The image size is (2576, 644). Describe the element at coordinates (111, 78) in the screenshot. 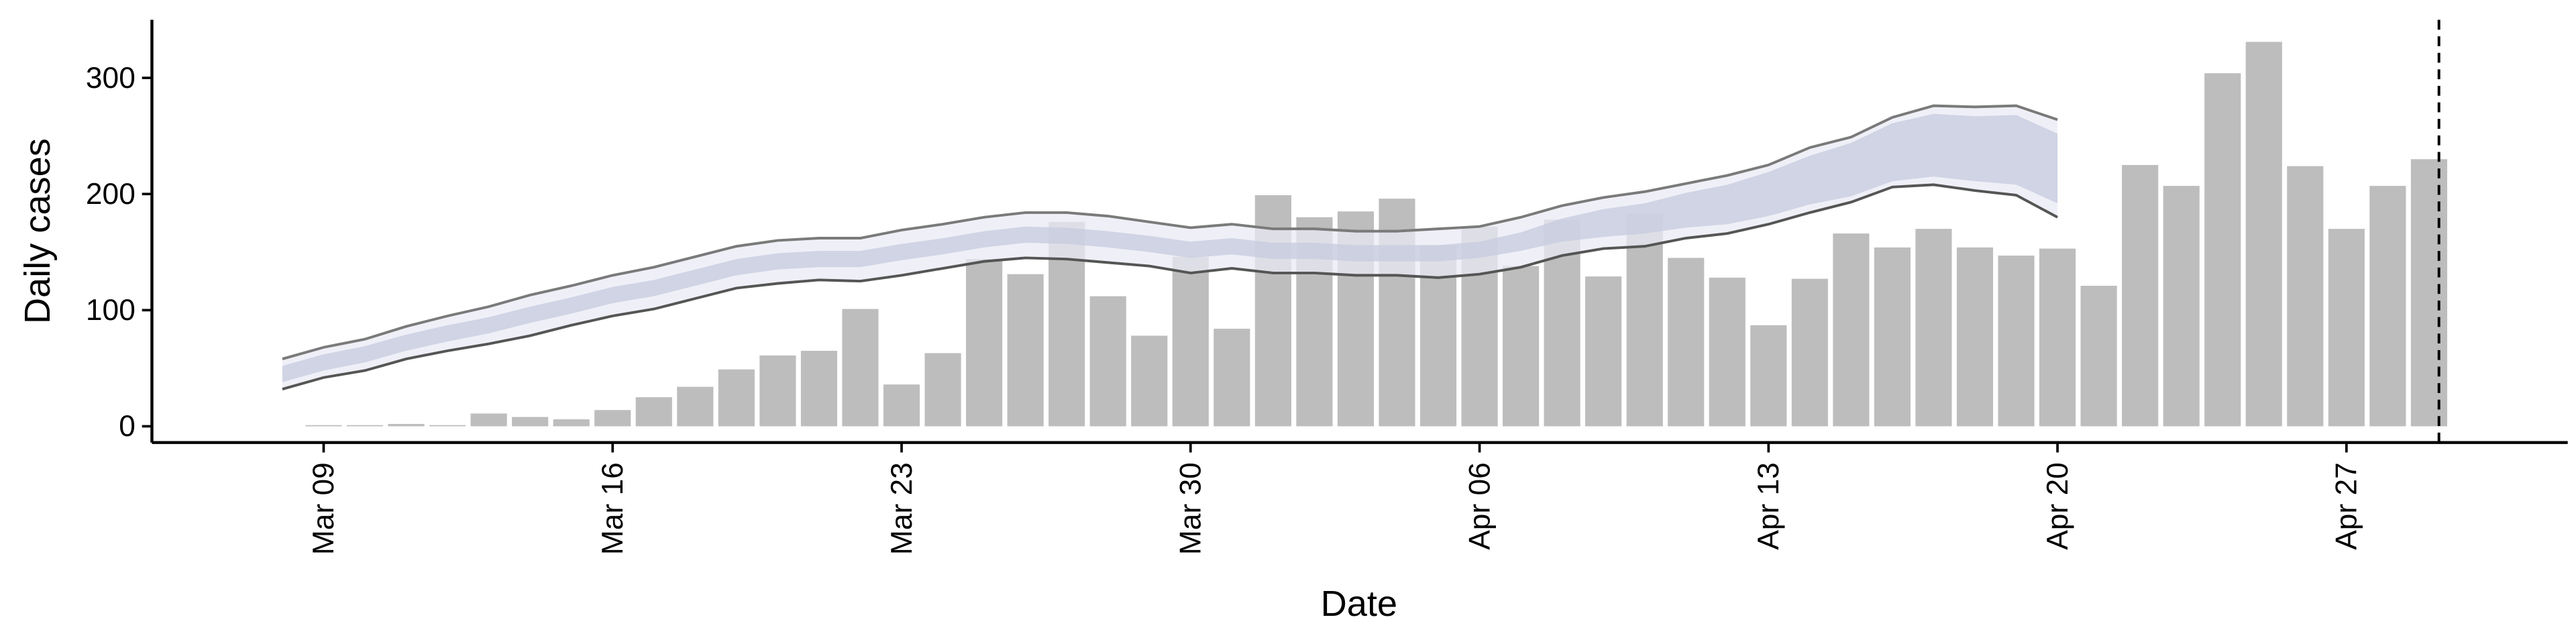

I see `y-tick-label: 300` at that location.